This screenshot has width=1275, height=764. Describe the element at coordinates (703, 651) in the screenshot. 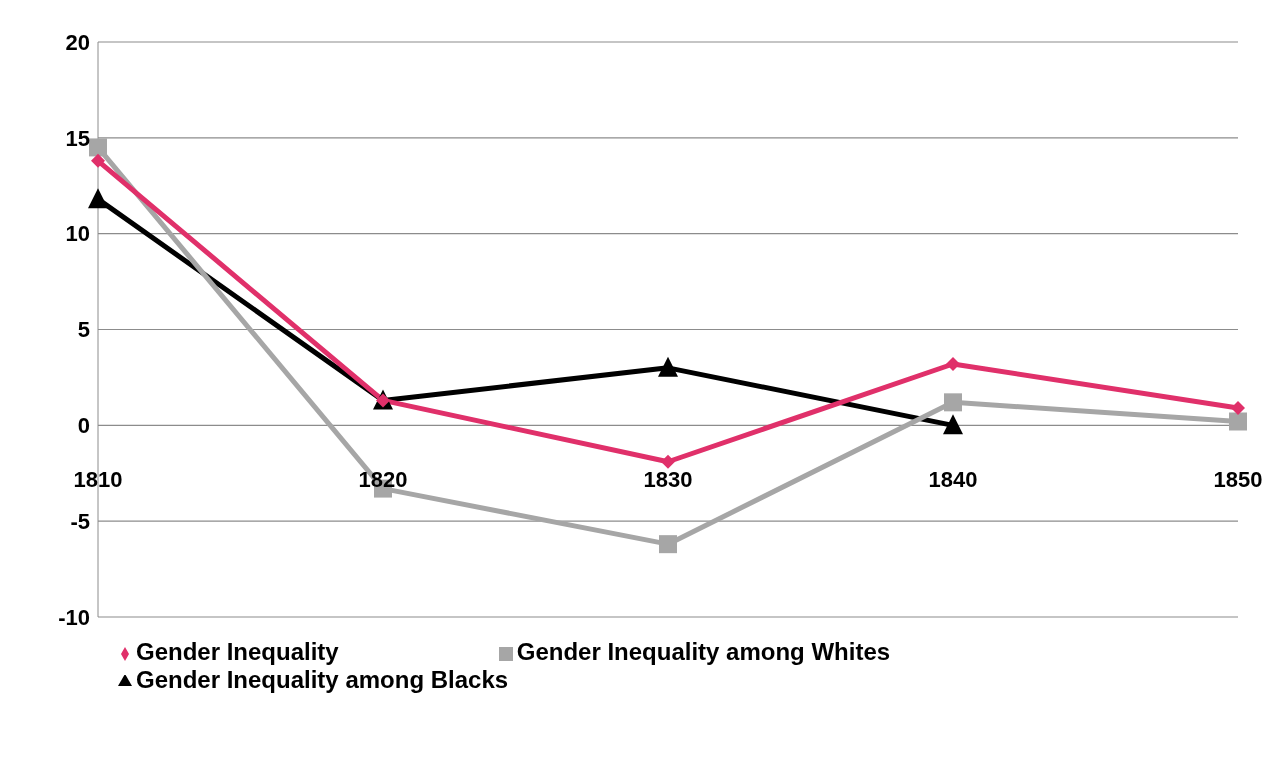

I see `legend-label: Gender Inequality among Whites` at that location.